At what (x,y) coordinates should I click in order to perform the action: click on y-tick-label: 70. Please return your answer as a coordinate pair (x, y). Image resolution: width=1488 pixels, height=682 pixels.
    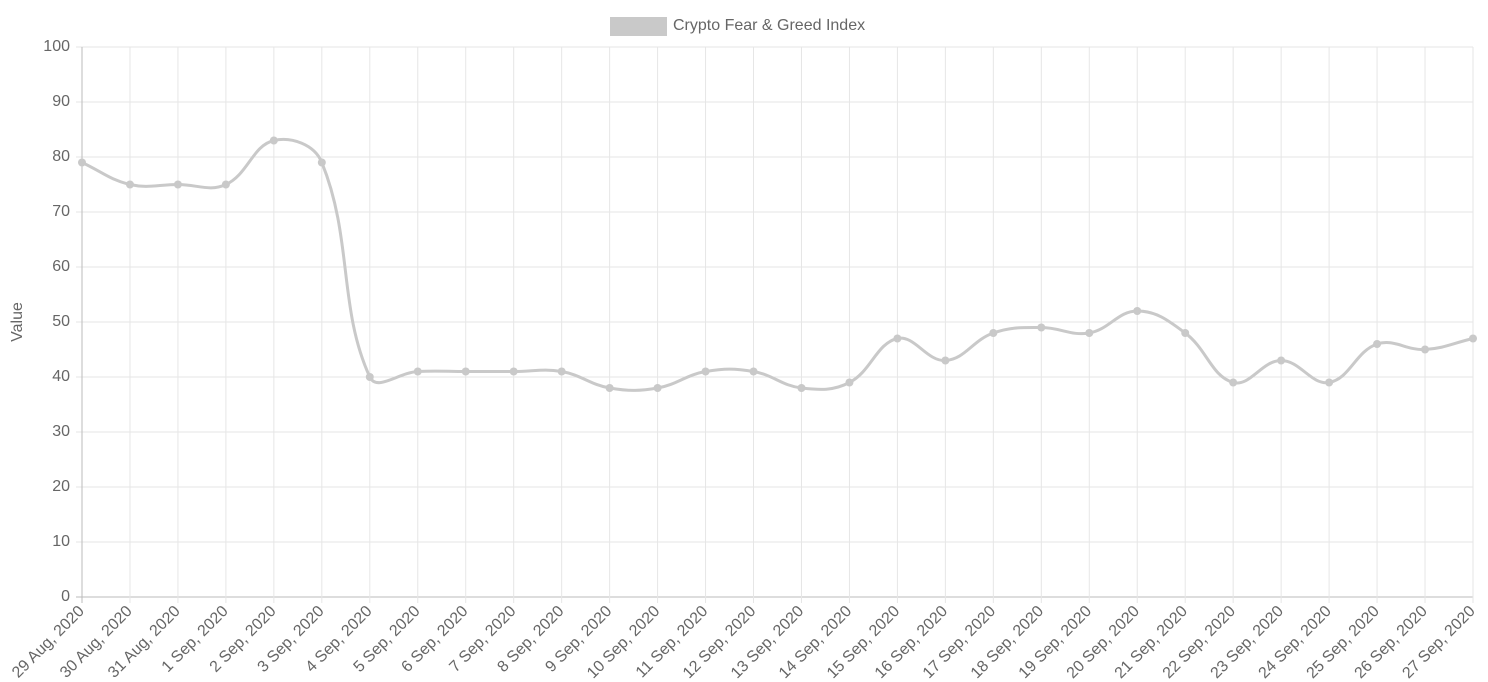
    Looking at the image, I should click on (61, 211).